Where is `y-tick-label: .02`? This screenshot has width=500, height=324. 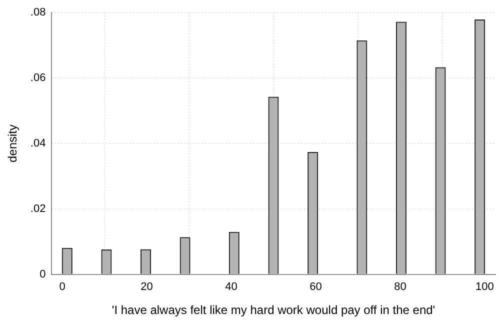 y-tick-label: .02 is located at coordinates (38, 208).